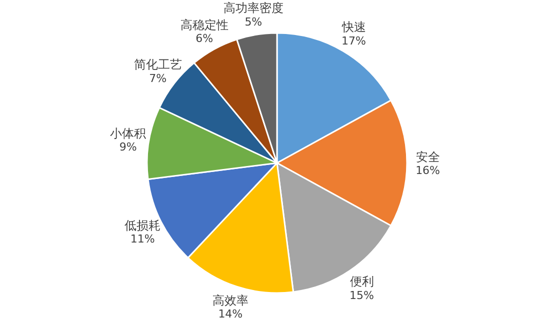  I want to click on data-label: 15%, so click(362, 295).